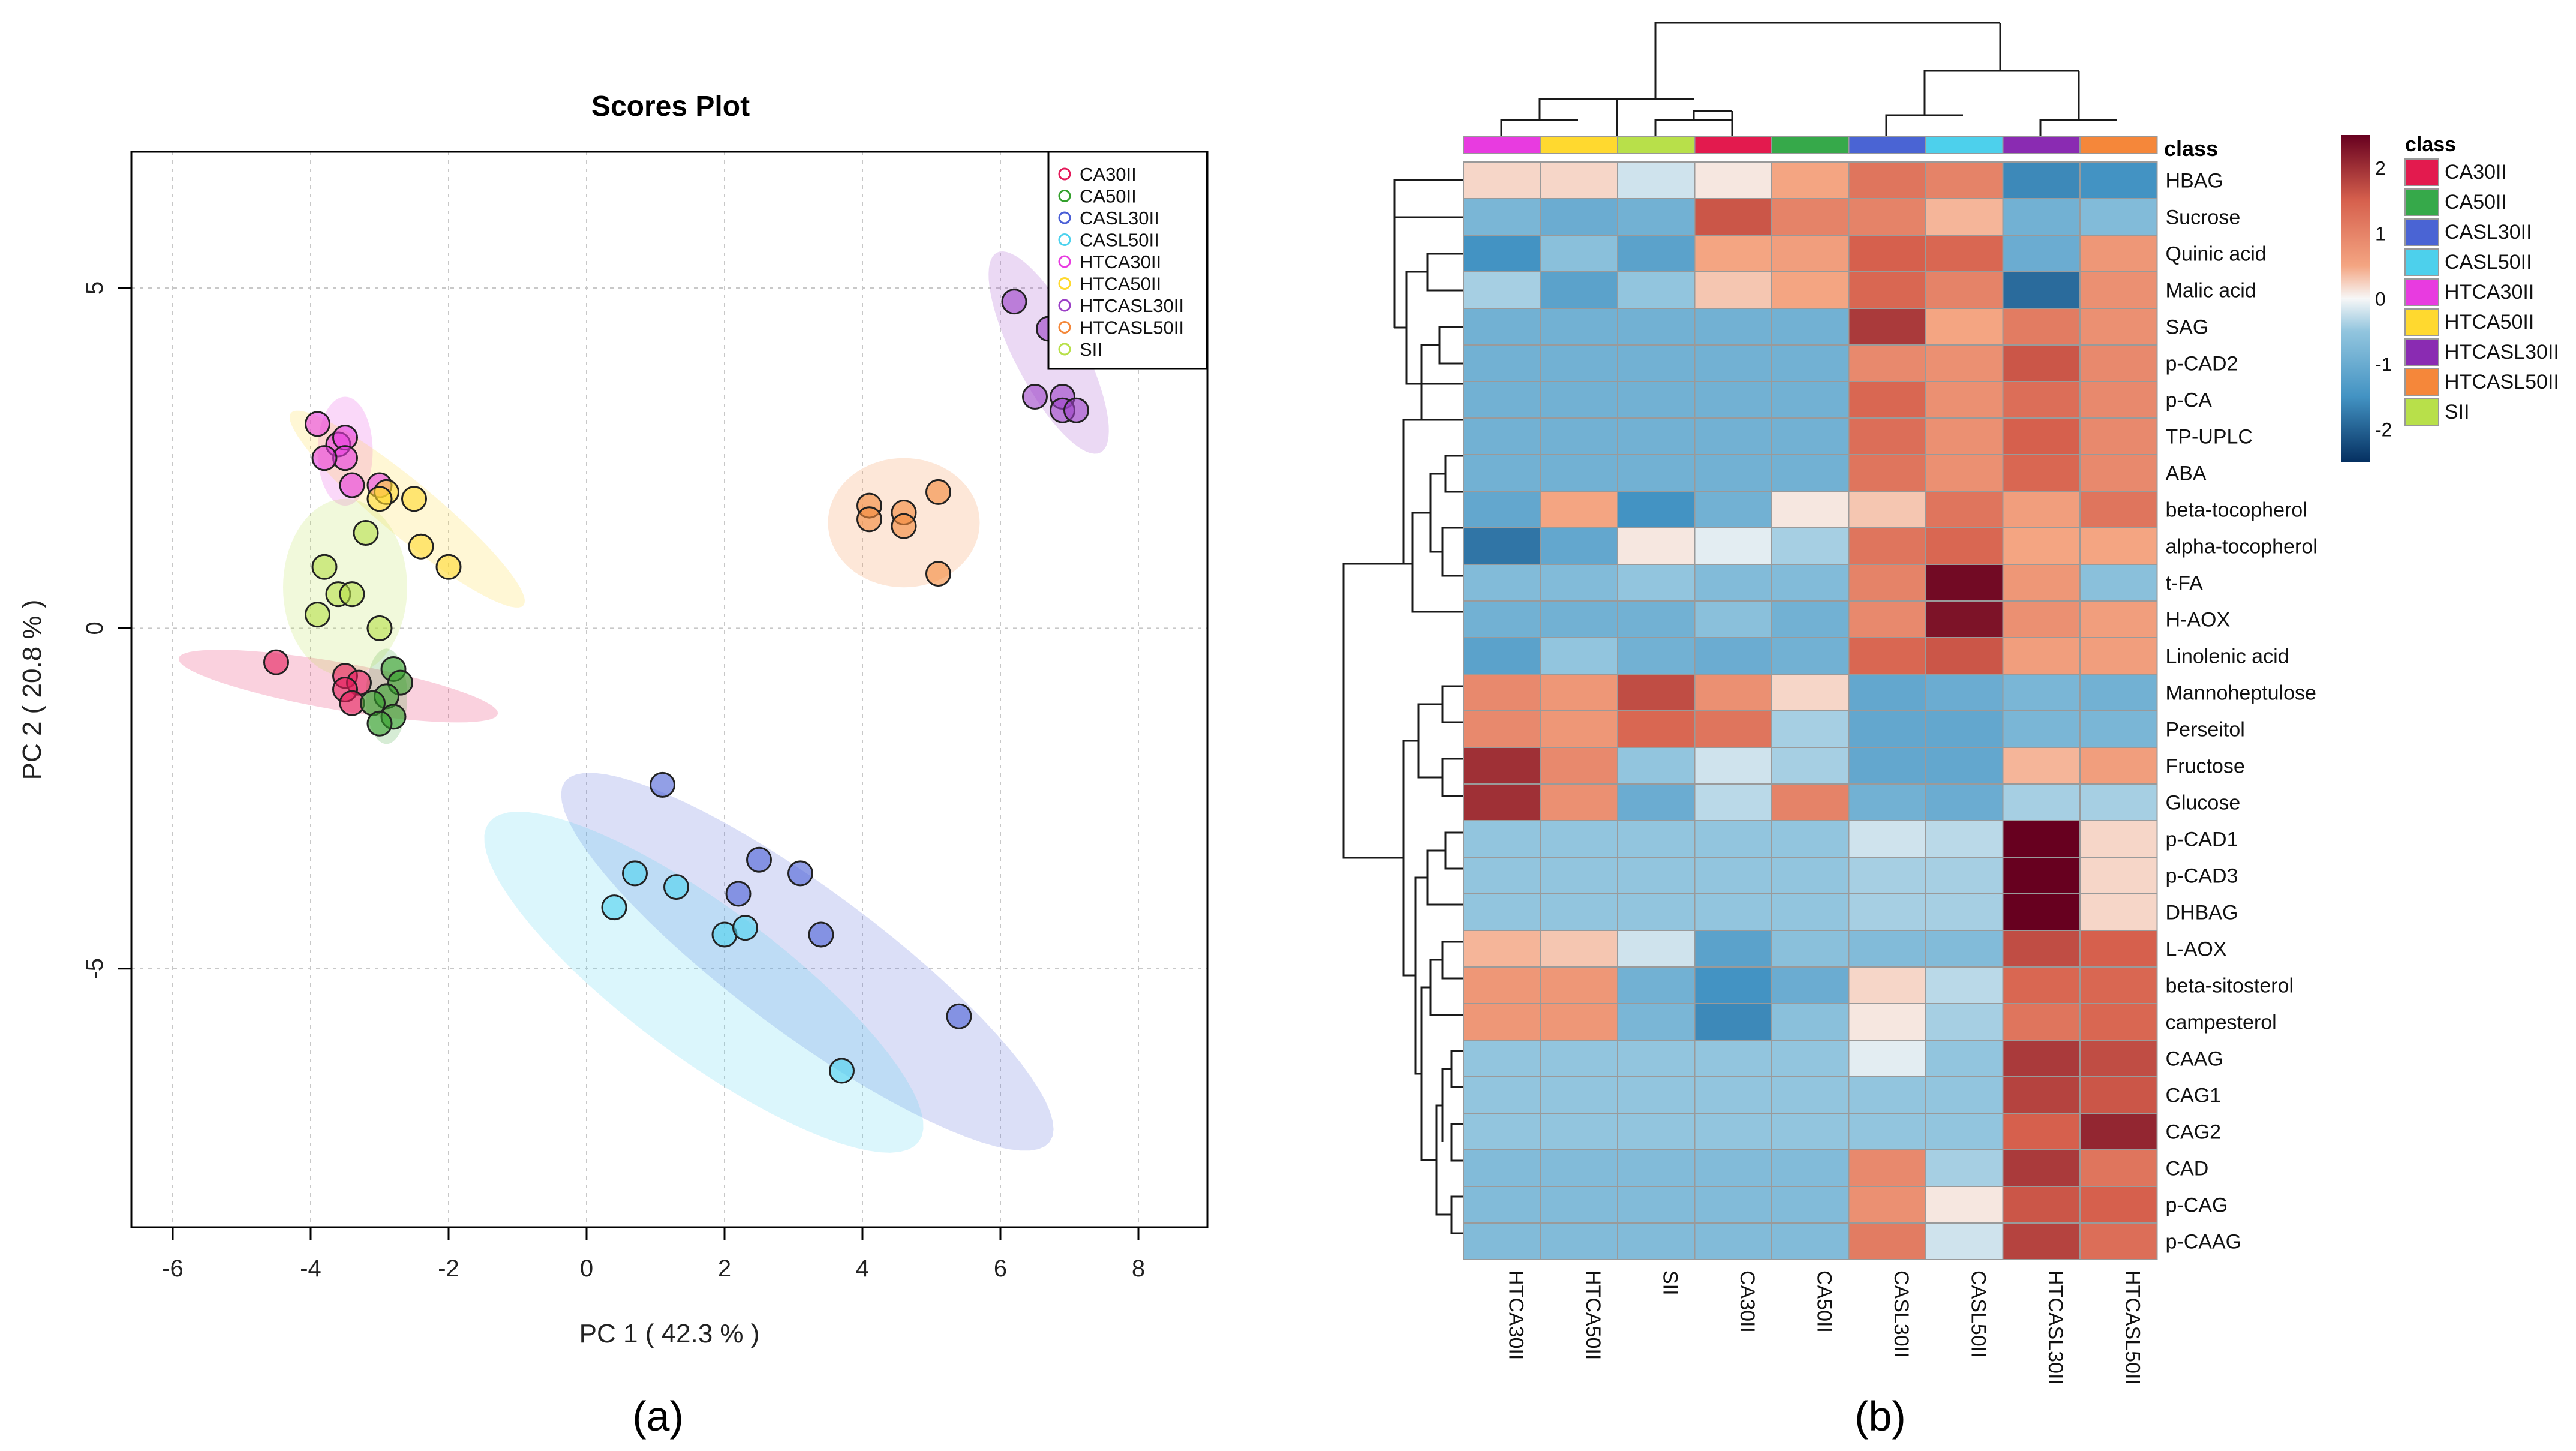 The width and height of the screenshot is (2576, 1451). Describe the element at coordinates (2384, 364) in the screenshot. I see `colorbar-tick-label: -1` at that location.